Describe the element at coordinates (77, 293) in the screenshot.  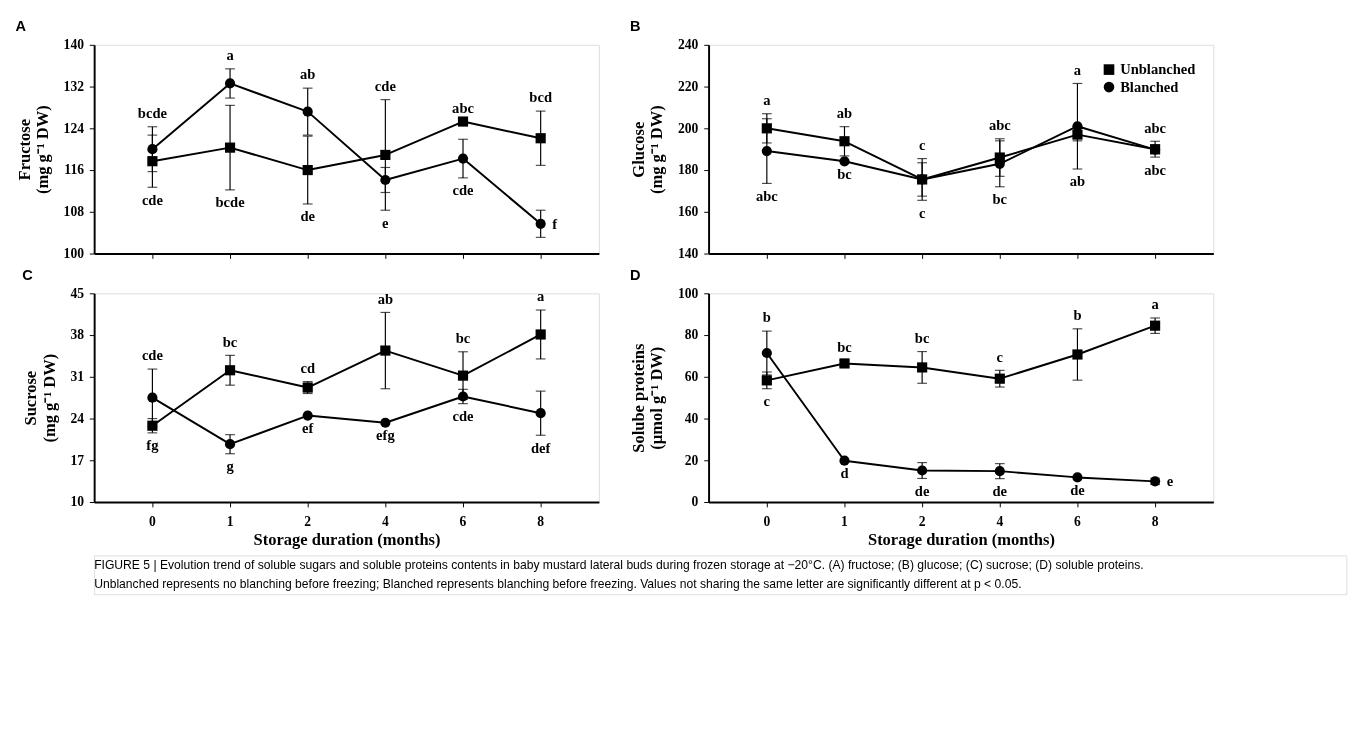
I see `y-tick-label: 45` at that location.